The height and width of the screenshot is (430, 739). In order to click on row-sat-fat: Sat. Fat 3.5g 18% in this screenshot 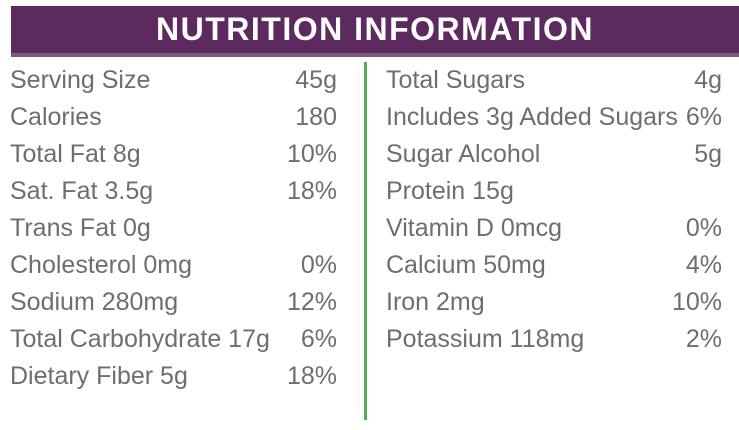, I will do `click(173, 191)`.